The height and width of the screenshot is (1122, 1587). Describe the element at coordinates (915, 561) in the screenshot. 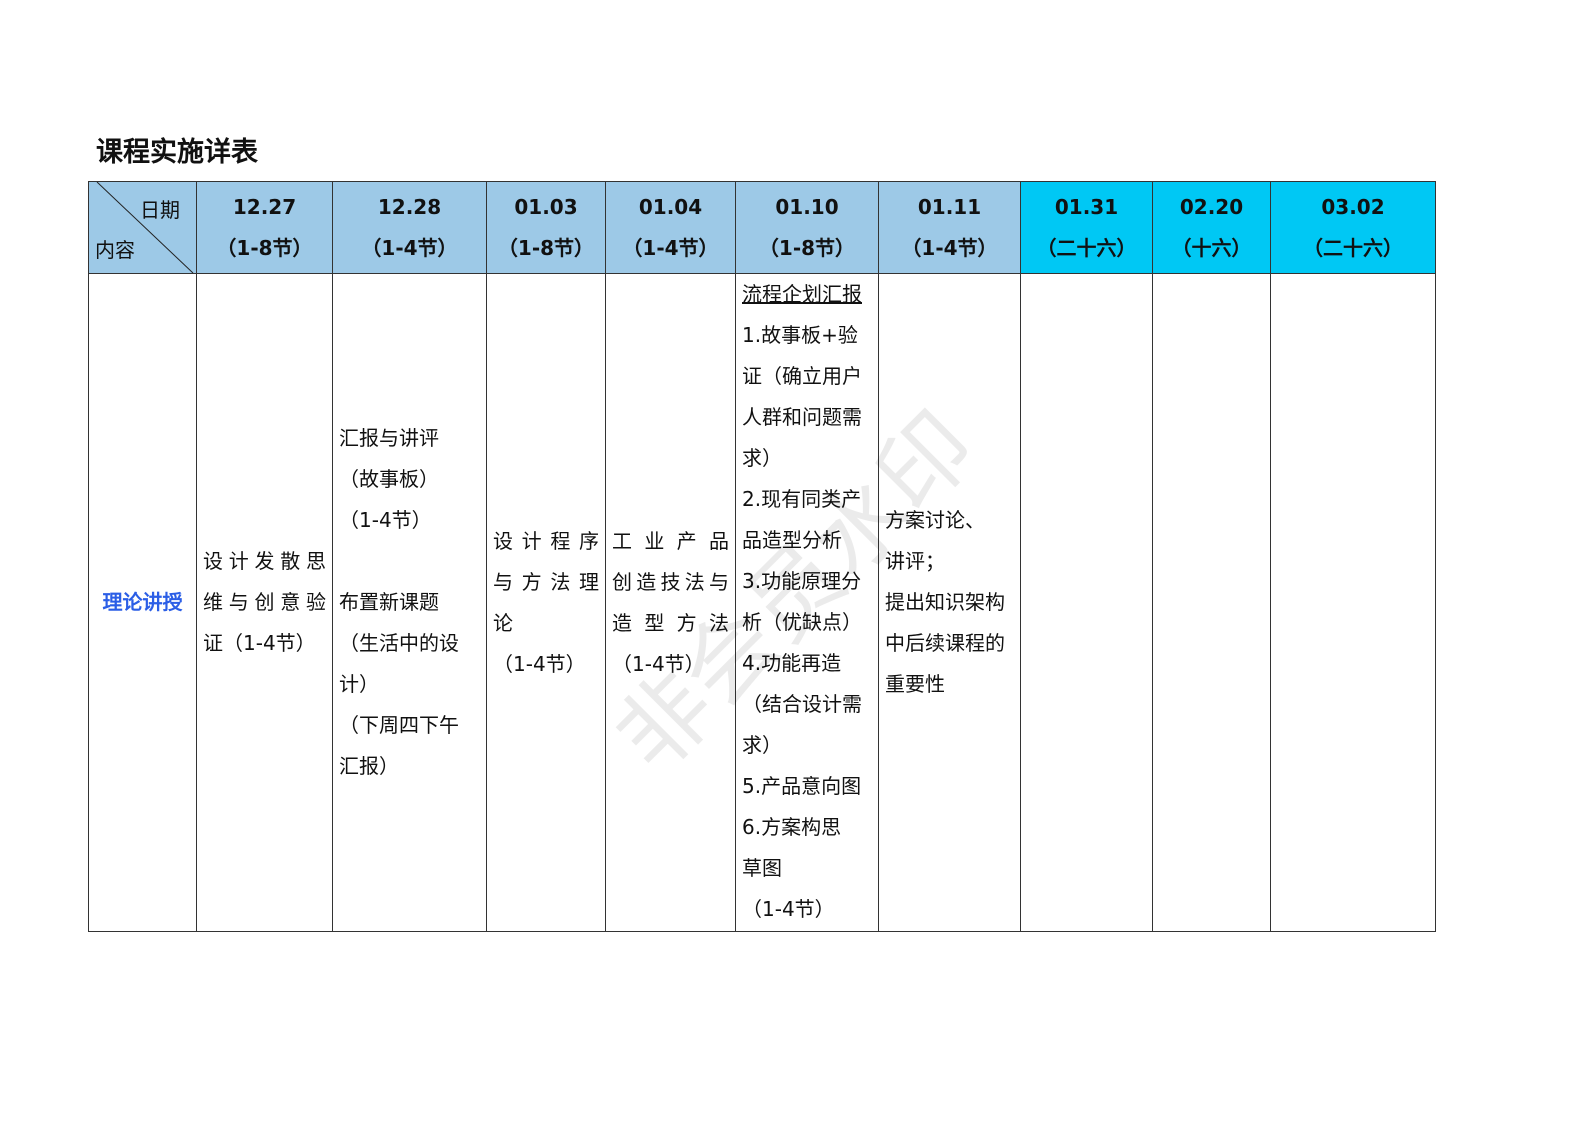

I see `cell-line: 讲评；` at that location.